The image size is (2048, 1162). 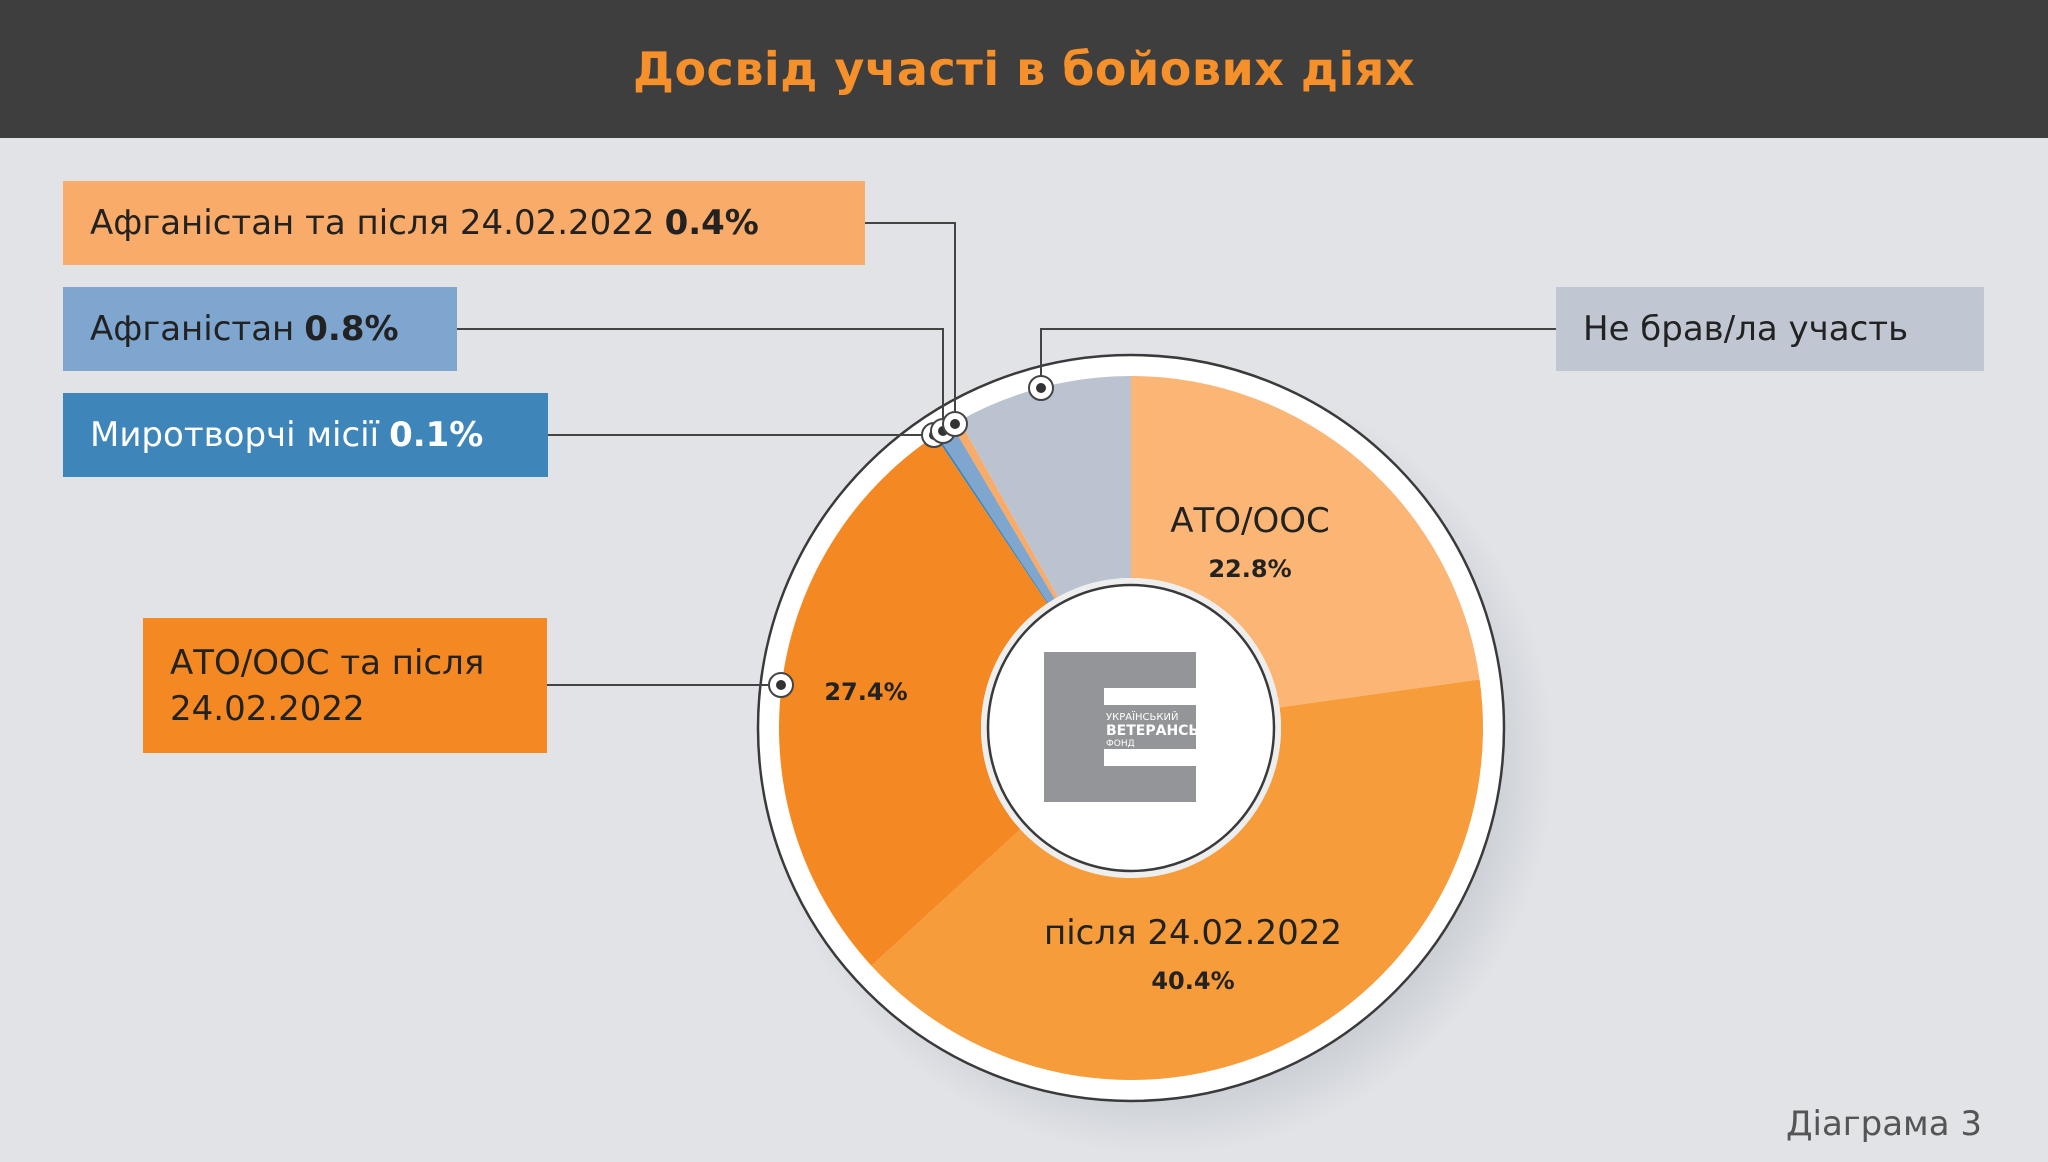 I want to click on label-afg-value: 0.8%, so click(x=351, y=329).